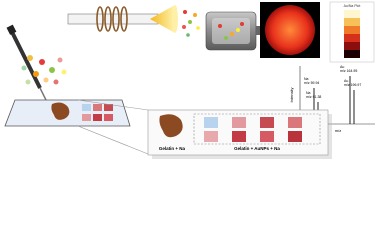 This screenshot has width=378, height=240. What do you see at coordinates (133, 21) in the screenshot?
I see `ablation-source` at bounding box center [133, 21].